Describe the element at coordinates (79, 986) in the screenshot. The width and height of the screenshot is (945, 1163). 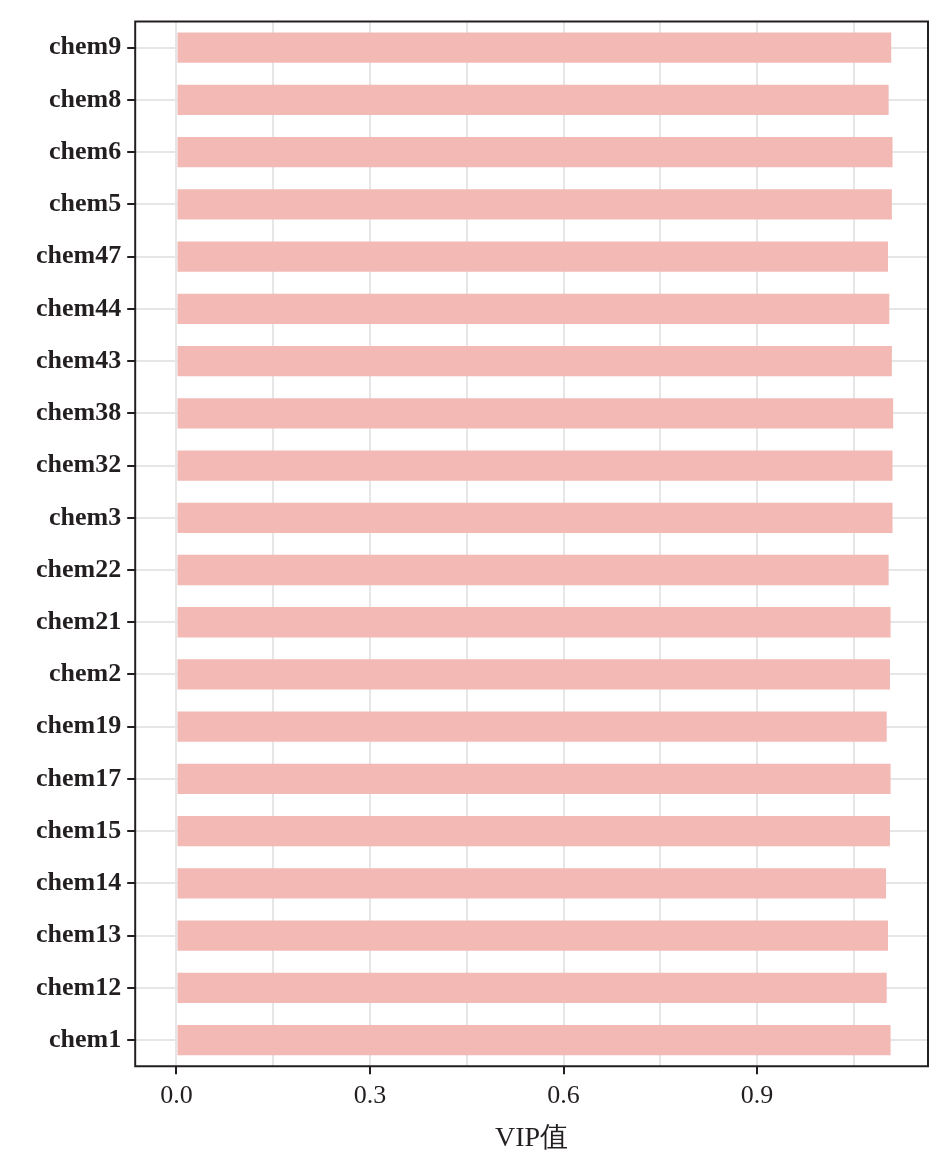
I see `y-tick-label: chem12` at that location.